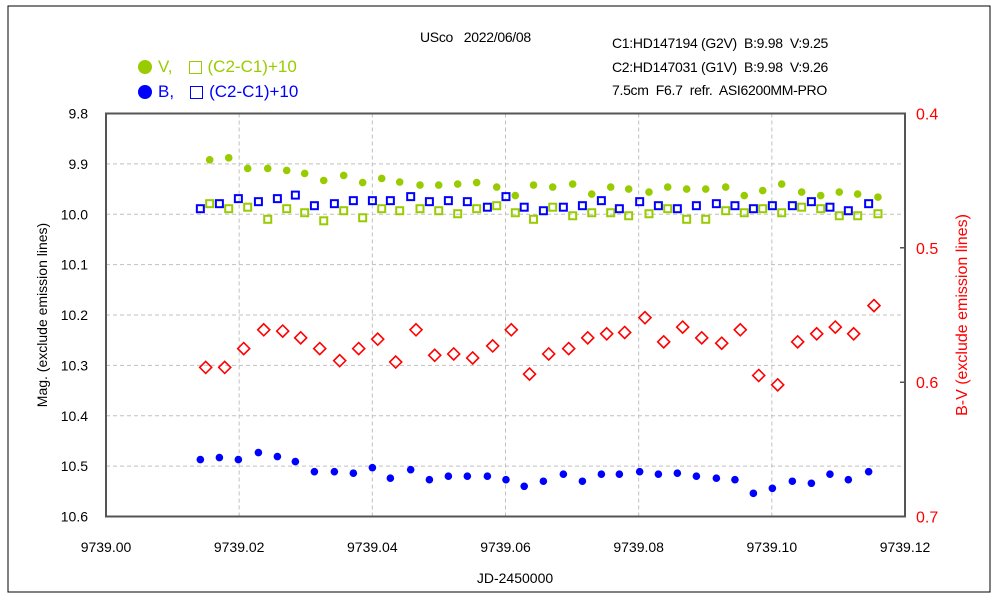 The height and width of the screenshot is (600, 1000). Describe the element at coordinates (197, 92) in the screenshot. I see `blue-square-icon` at that location.